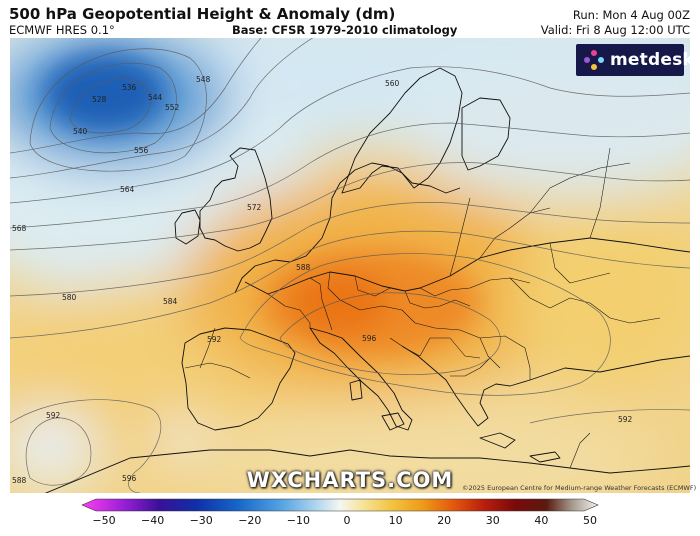 This screenshot has height=536, width=700. Describe the element at coordinates (340, 505) in the screenshot. I see `anomaly-colorbar` at that location.